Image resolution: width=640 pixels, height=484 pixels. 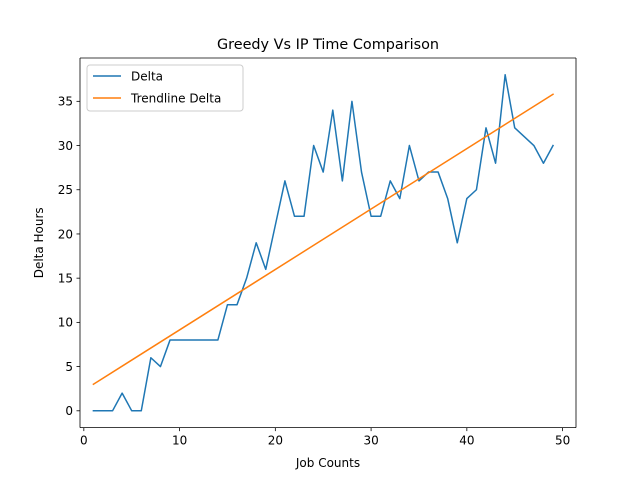 What do you see at coordinates (370, 441) in the screenshot?
I see `x-tick-label: 30` at bounding box center [370, 441].